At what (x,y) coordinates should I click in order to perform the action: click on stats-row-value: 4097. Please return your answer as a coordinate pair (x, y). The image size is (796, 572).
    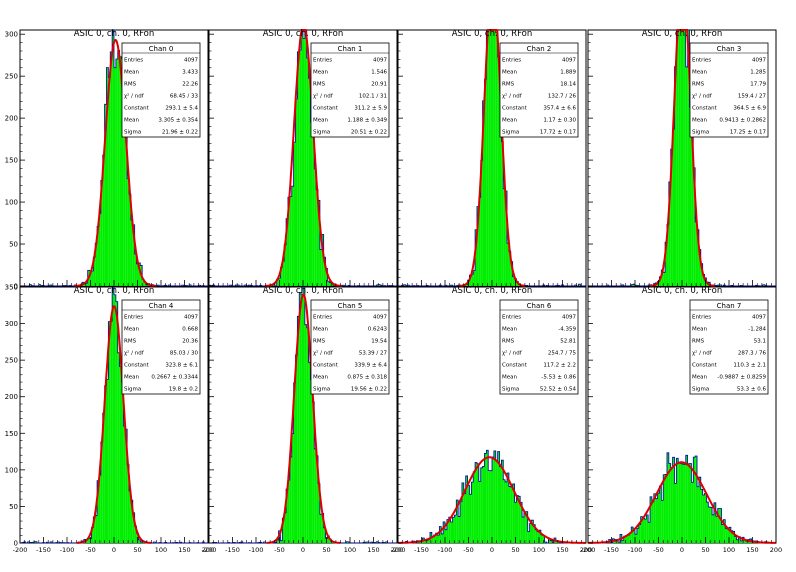
    Looking at the image, I should click on (380, 61).